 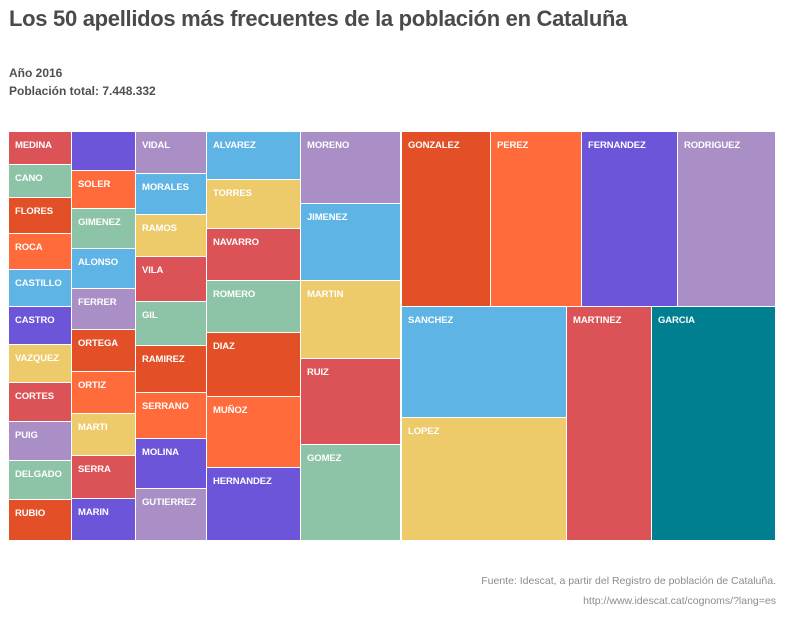 I want to click on treemap-tile-label: DIAZ, so click(x=224, y=346).